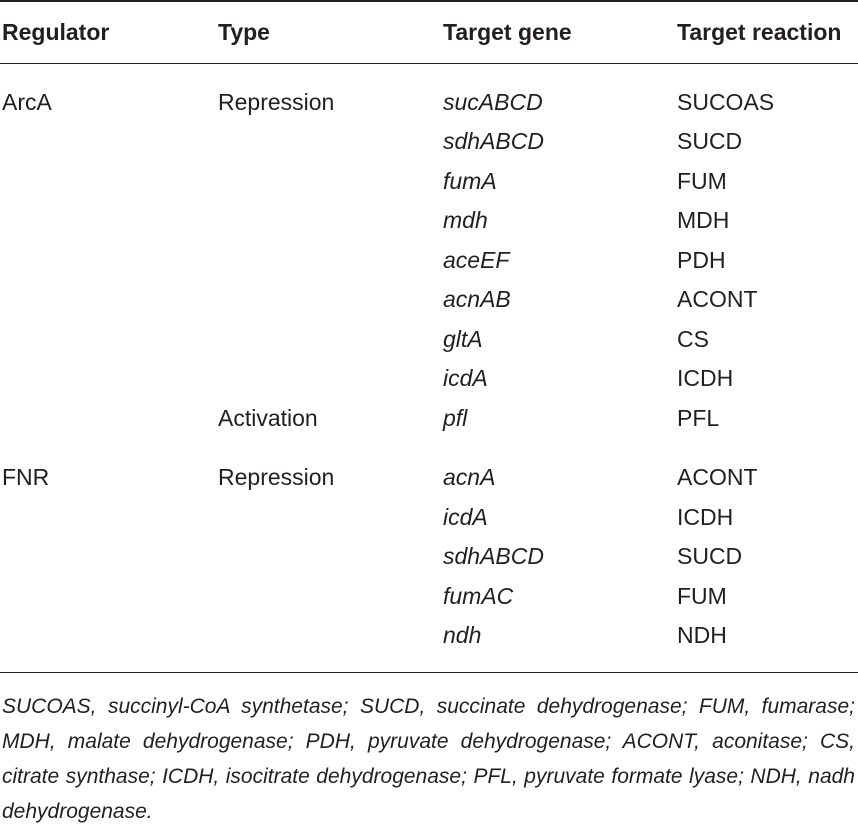 This screenshot has width=858, height=835. I want to click on row-6-gene: gltA, so click(463, 339).